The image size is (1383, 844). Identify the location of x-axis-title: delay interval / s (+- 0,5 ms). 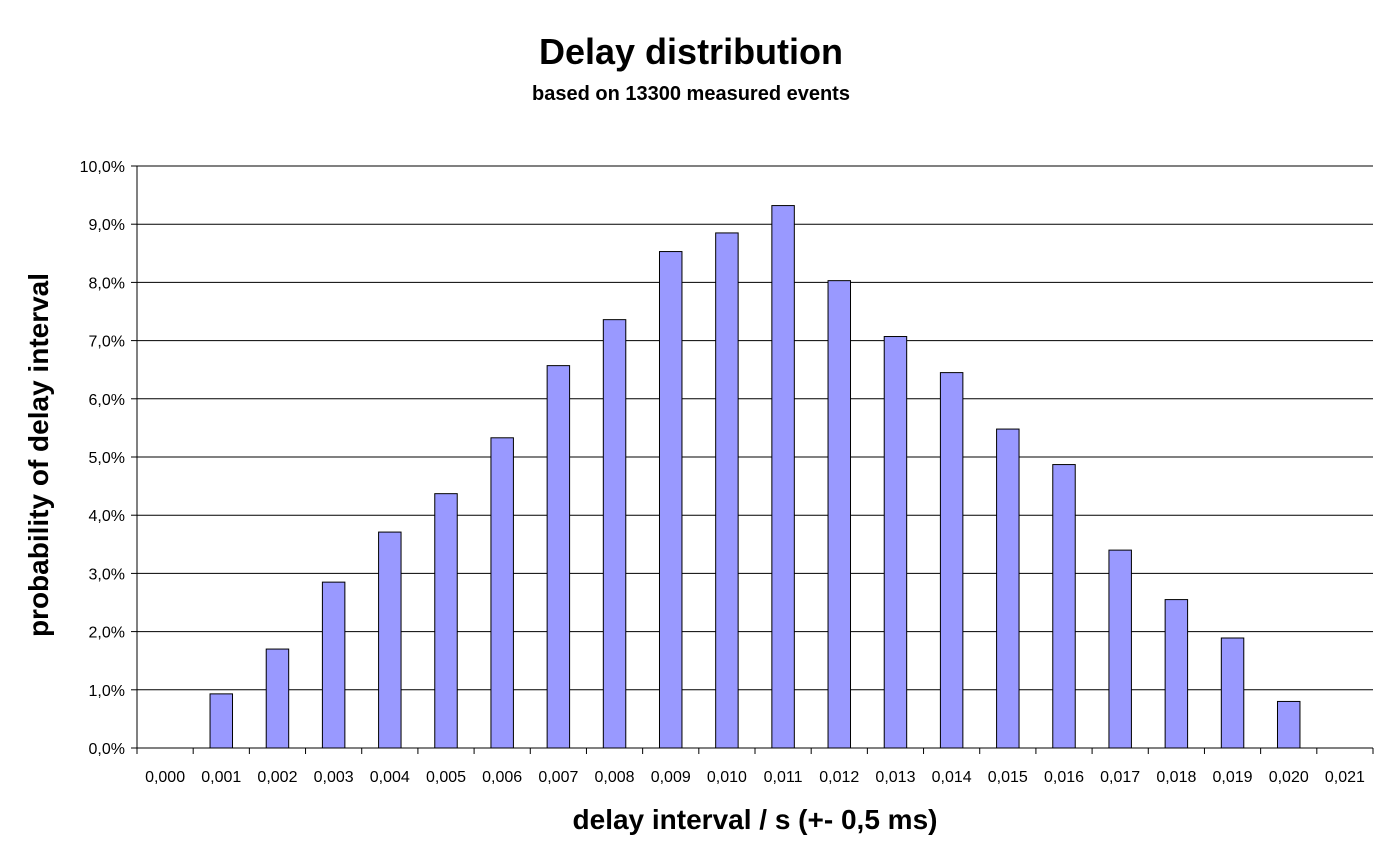
(755, 819).